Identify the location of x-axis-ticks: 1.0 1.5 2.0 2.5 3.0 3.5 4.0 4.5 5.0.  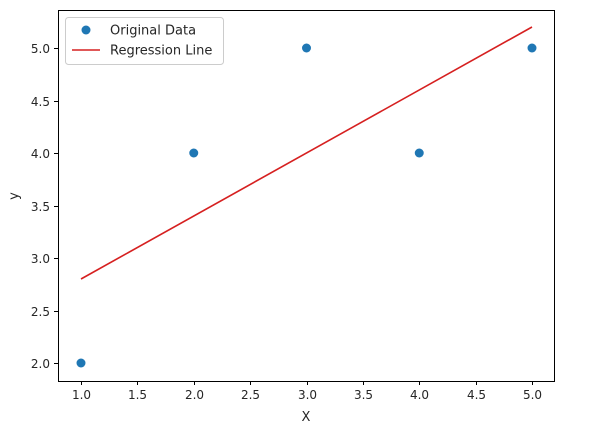
(307, 391).